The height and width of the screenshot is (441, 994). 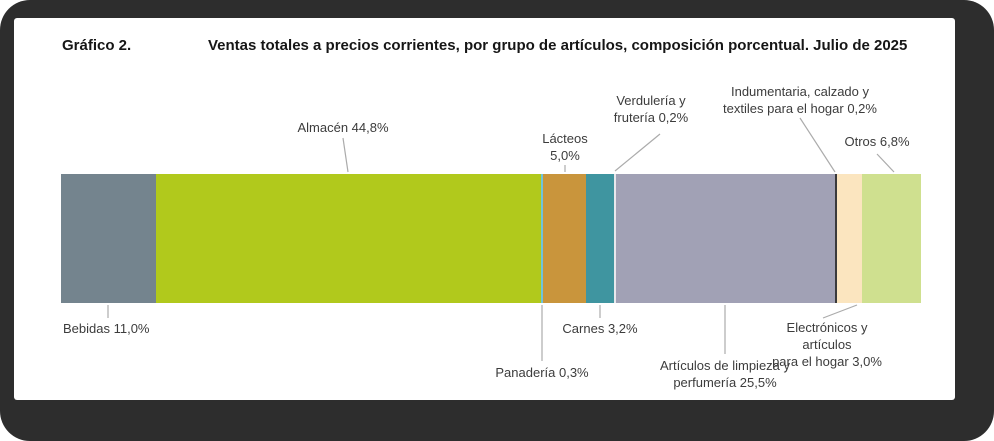 What do you see at coordinates (600, 328) in the screenshot?
I see `callout-carnes: Carnes 3,2%` at bounding box center [600, 328].